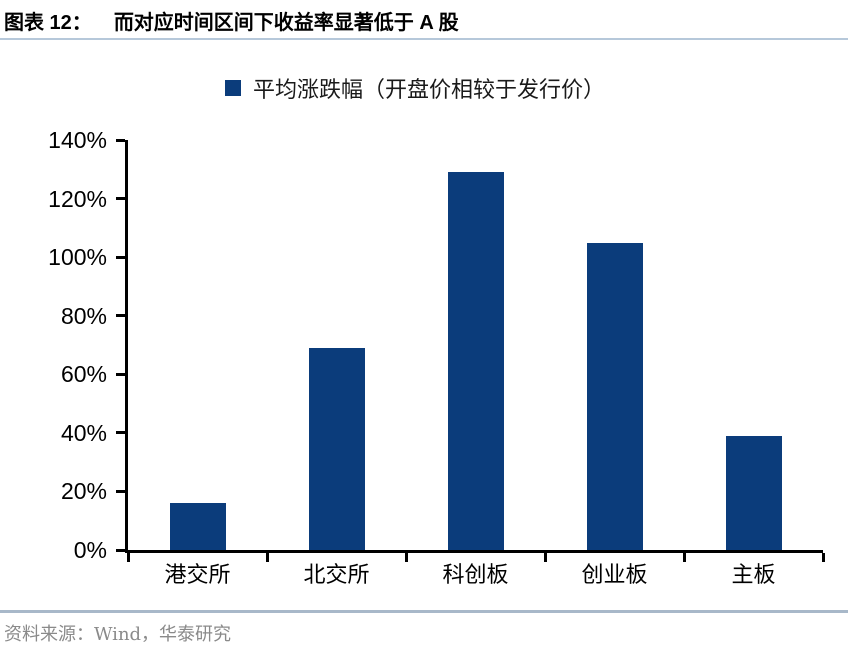 The image size is (848, 658). Describe the element at coordinates (614, 396) in the screenshot. I see `bar-创业板` at that location.